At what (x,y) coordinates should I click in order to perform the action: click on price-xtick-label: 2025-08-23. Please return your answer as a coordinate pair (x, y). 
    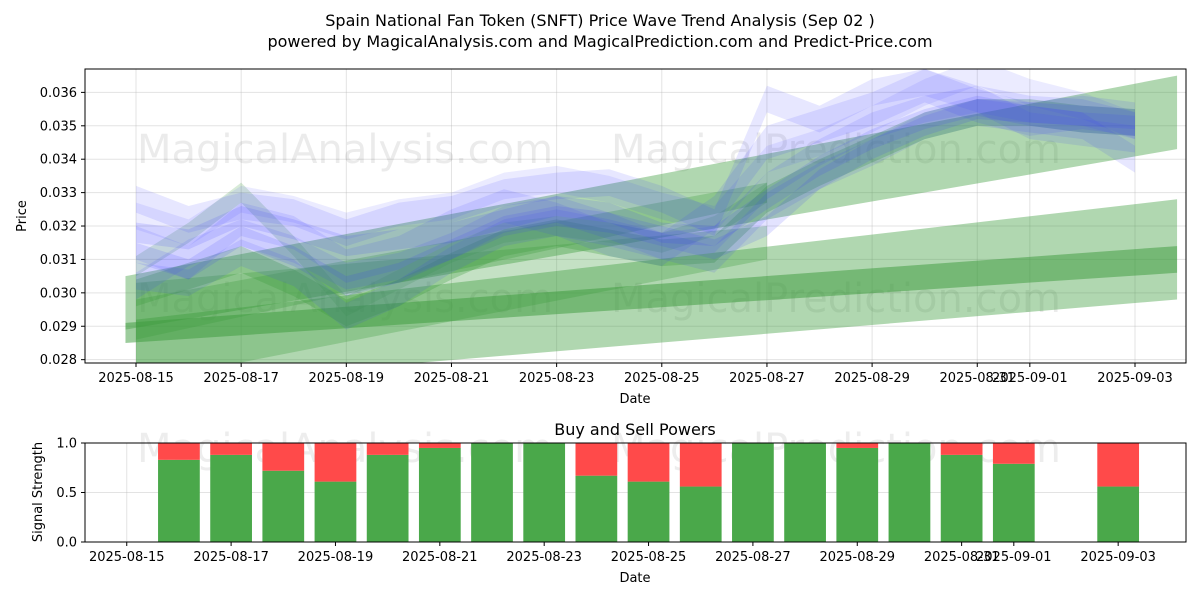
    Looking at the image, I should click on (557, 378).